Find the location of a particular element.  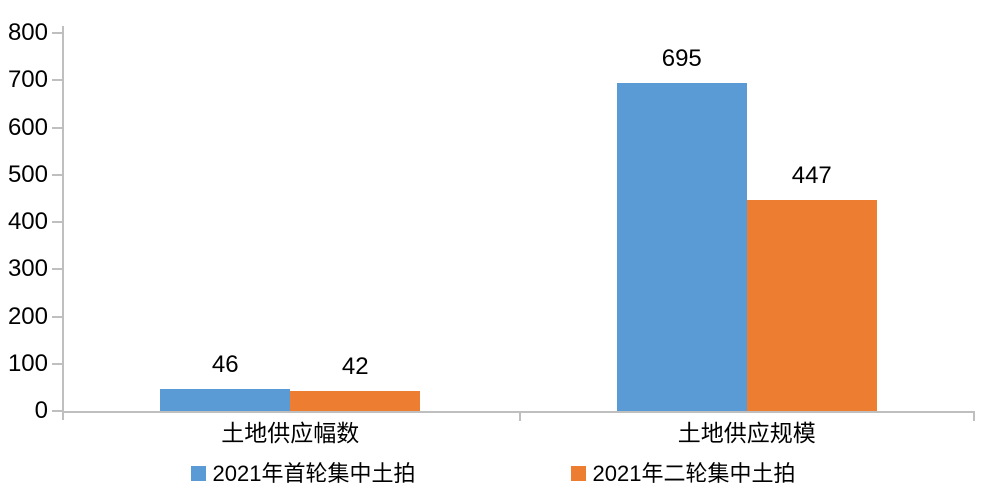

legend-item-series2: 2021年二轮集中土拍 is located at coordinates (683, 473).